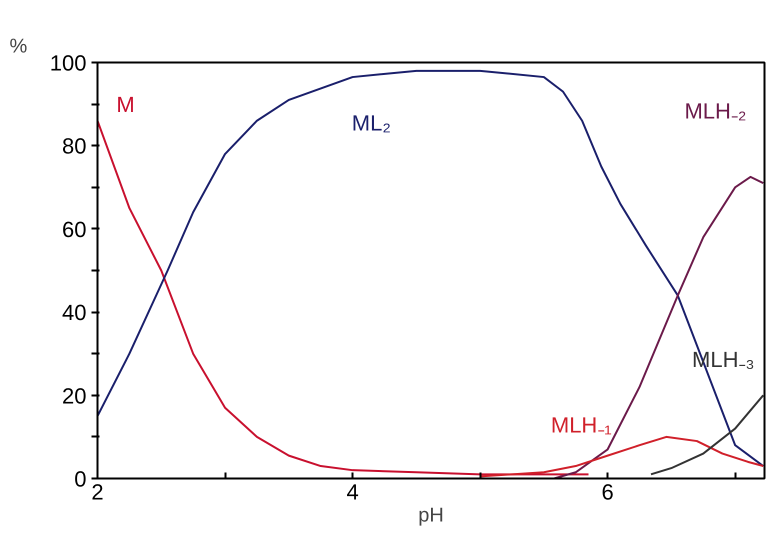  Describe the element at coordinates (715, 111) in the screenshot. I see `text: MLH₋₂` at that location.